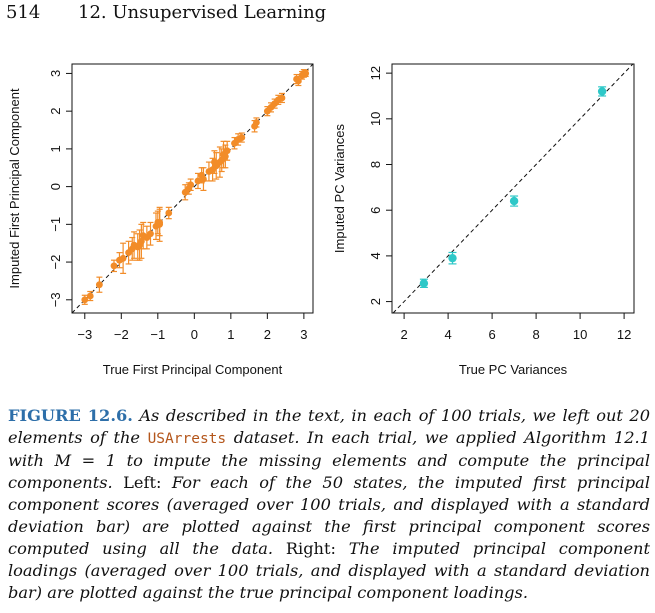 The width and height of the screenshot is (655, 613). What do you see at coordinates (447, 334) in the screenshot?
I see `right-x-tick-label: 4` at bounding box center [447, 334].